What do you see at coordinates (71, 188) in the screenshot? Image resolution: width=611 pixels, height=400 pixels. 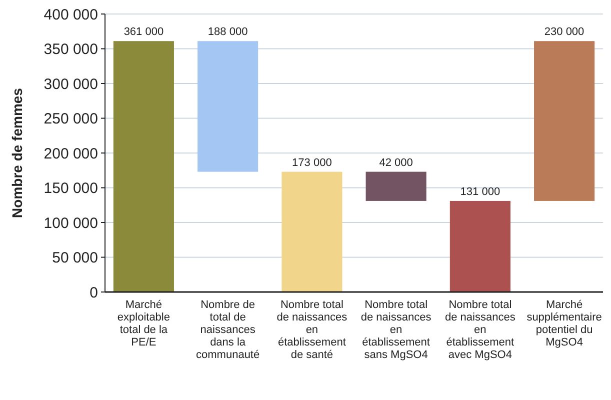 I see `y-tick-label: 150 000` at bounding box center [71, 188].